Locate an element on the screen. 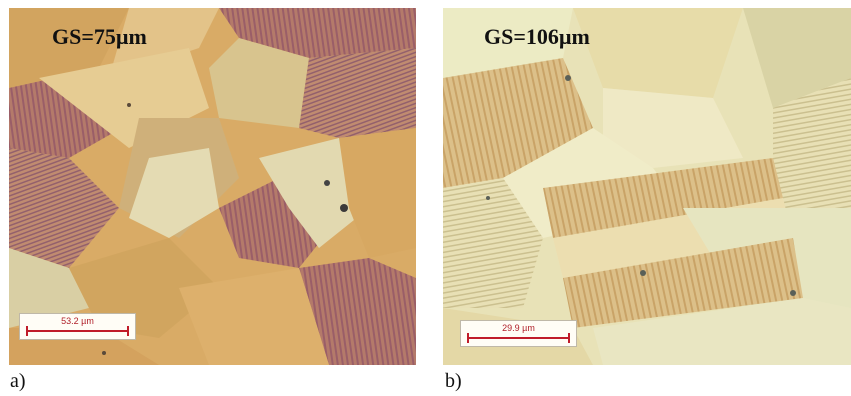 The width and height of the screenshot is (851, 396). scale-bar-b-tick-right is located at coordinates (569, 338).